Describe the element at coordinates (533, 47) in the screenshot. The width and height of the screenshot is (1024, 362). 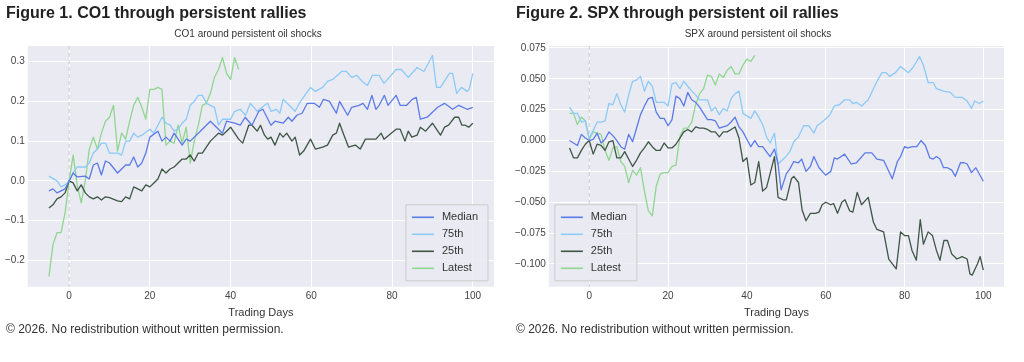
I see `y-tick-label: 0.075` at that location.